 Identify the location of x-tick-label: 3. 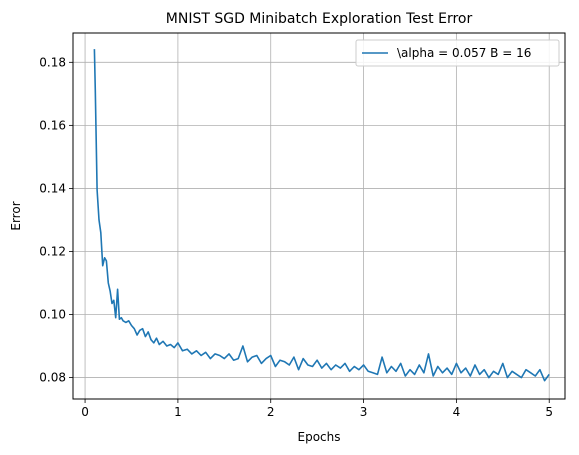
(364, 412).